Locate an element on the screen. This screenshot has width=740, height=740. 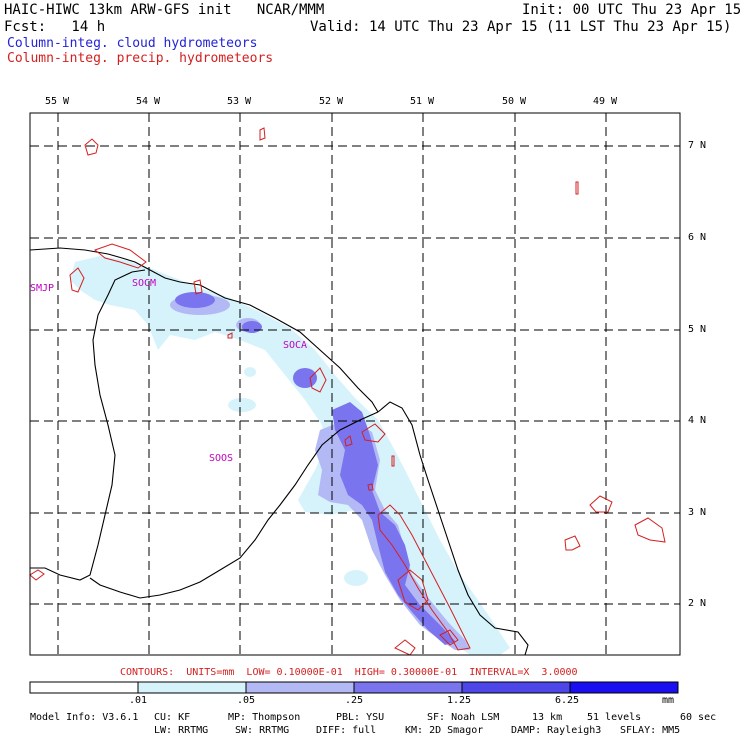
header-title: HAIC-HIWC 13km ARW-GFS init NCAR/MMM is located at coordinates (164, 10).